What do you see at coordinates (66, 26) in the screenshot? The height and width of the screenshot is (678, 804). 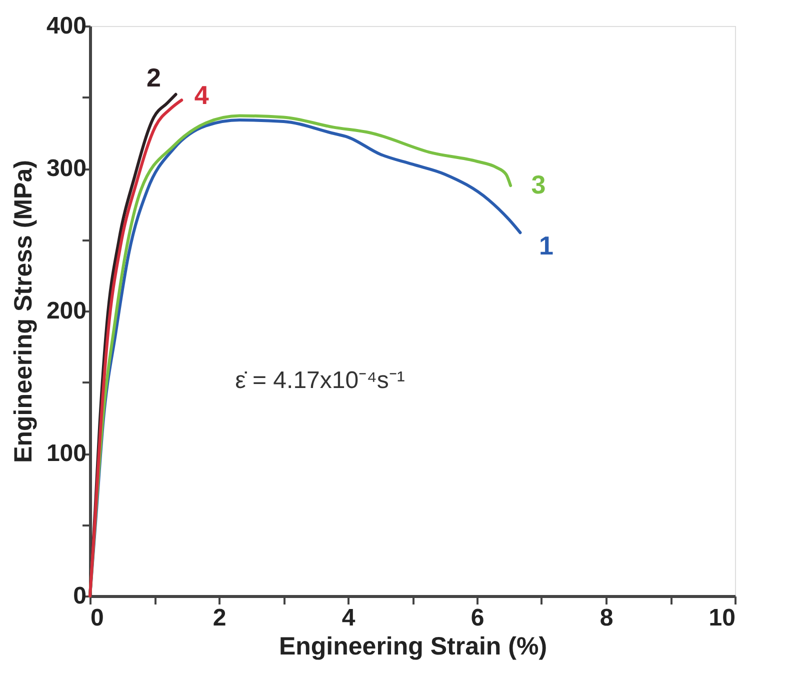 I see `y-tick-label: 400` at bounding box center [66, 26].